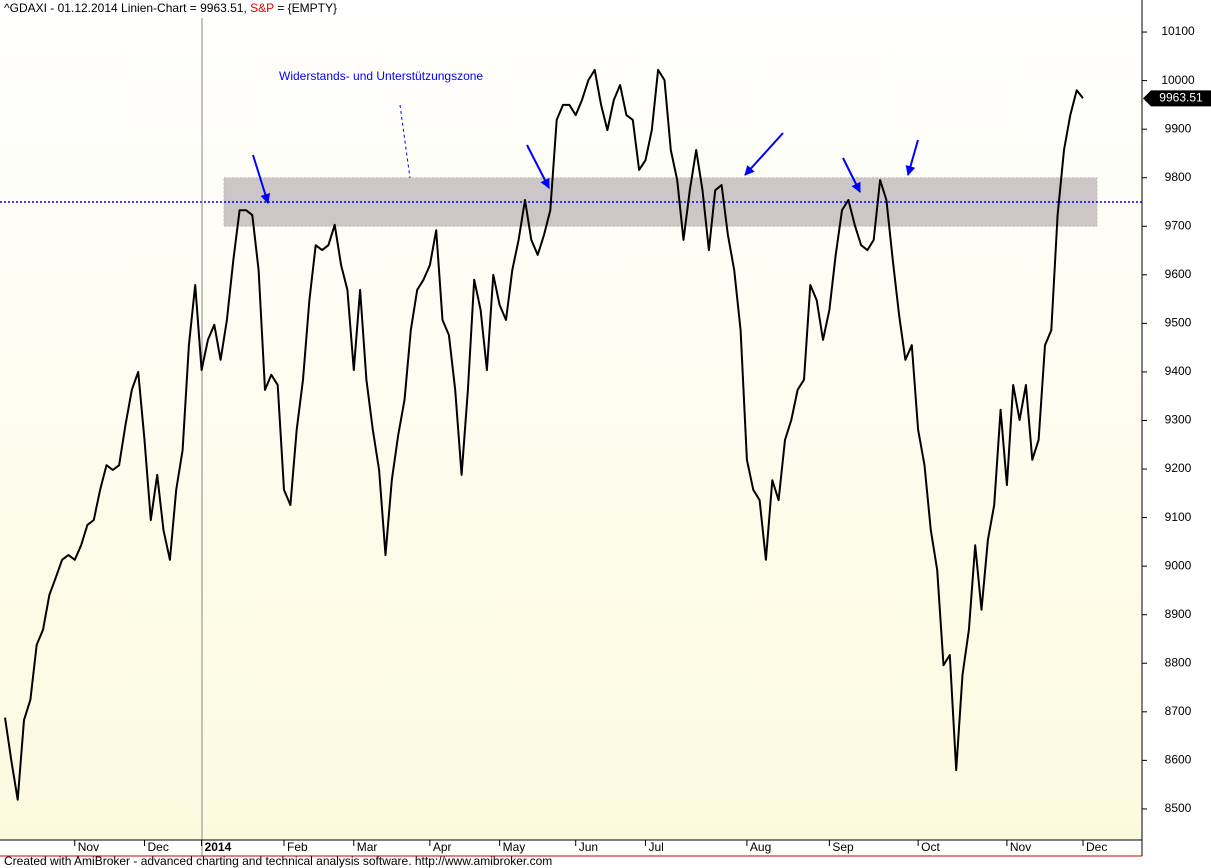 This screenshot has width=1211, height=868. I want to click on y-tick-label: 8500, so click(1178, 808).